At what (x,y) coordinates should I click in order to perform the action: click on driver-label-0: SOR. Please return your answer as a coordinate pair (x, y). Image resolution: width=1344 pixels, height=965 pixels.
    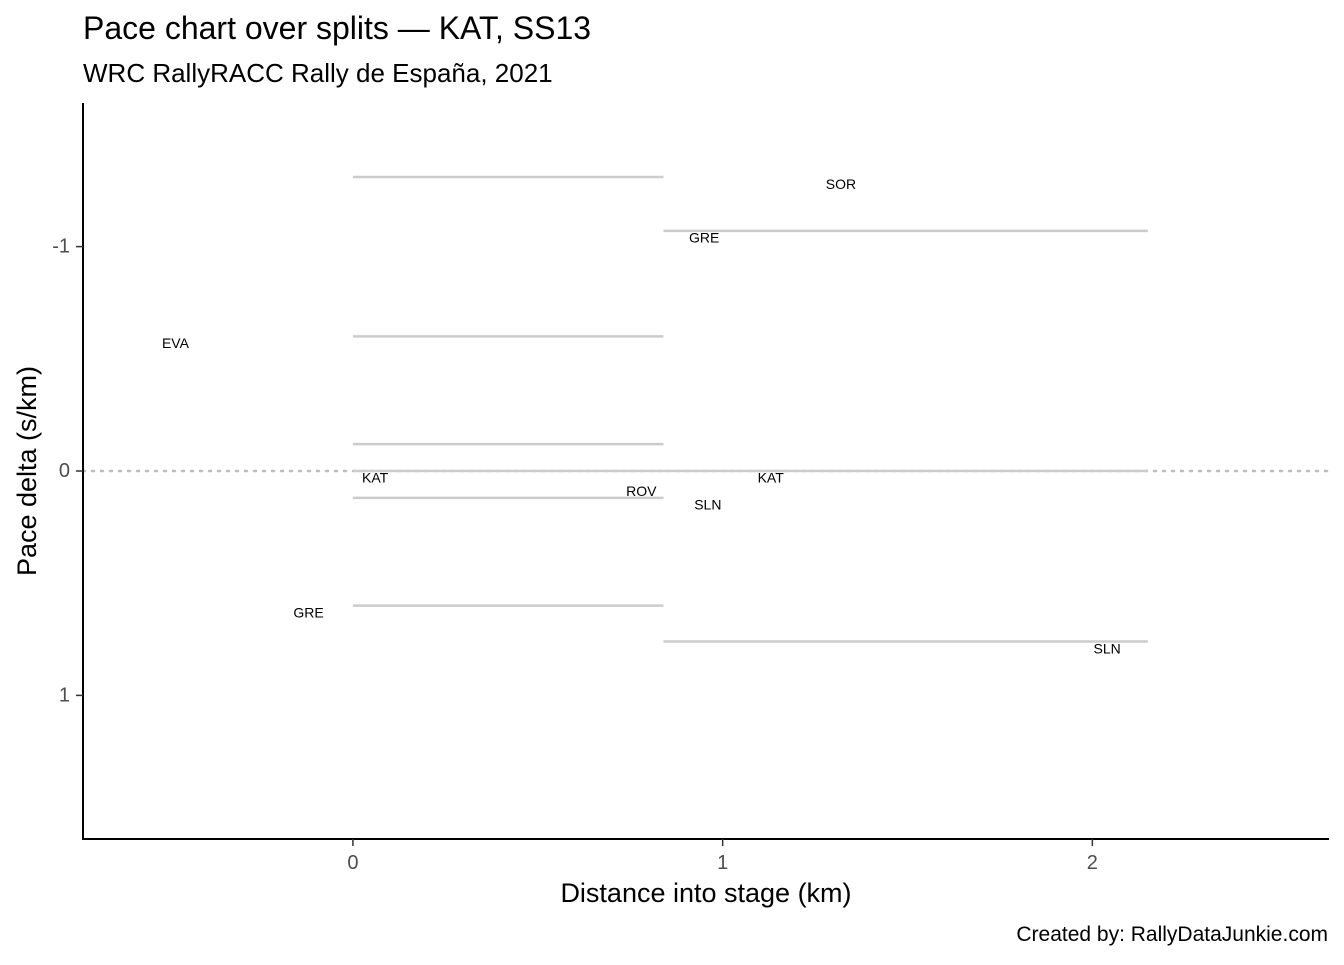
    Looking at the image, I should click on (841, 184).